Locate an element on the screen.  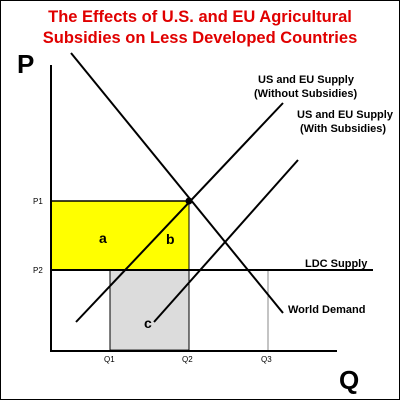
area-ab-rectangle is located at coordinates (120, 235).